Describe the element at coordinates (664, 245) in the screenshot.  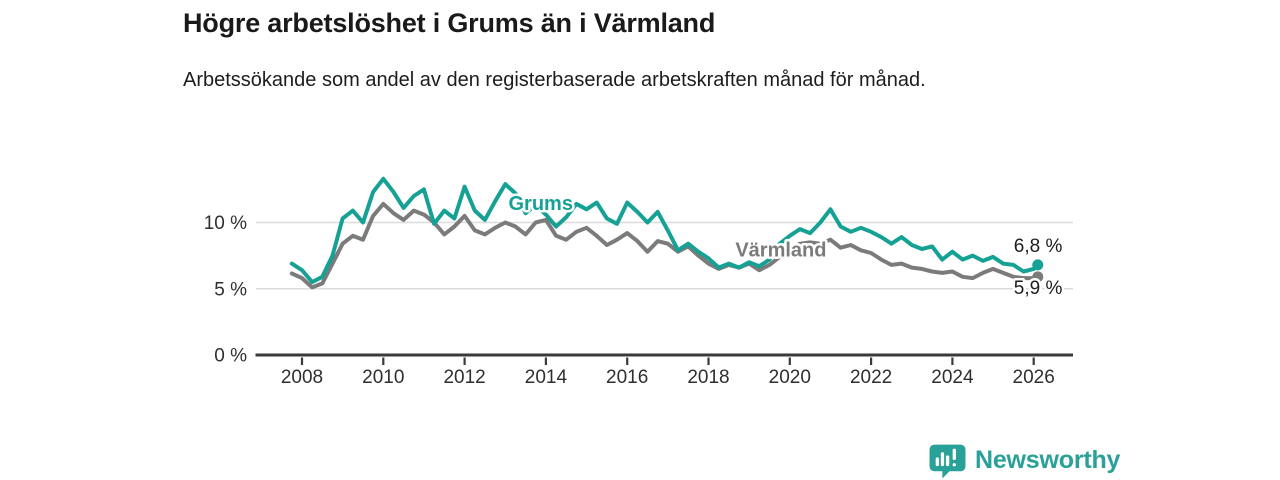
I see `vrmland-line-series` at that location.